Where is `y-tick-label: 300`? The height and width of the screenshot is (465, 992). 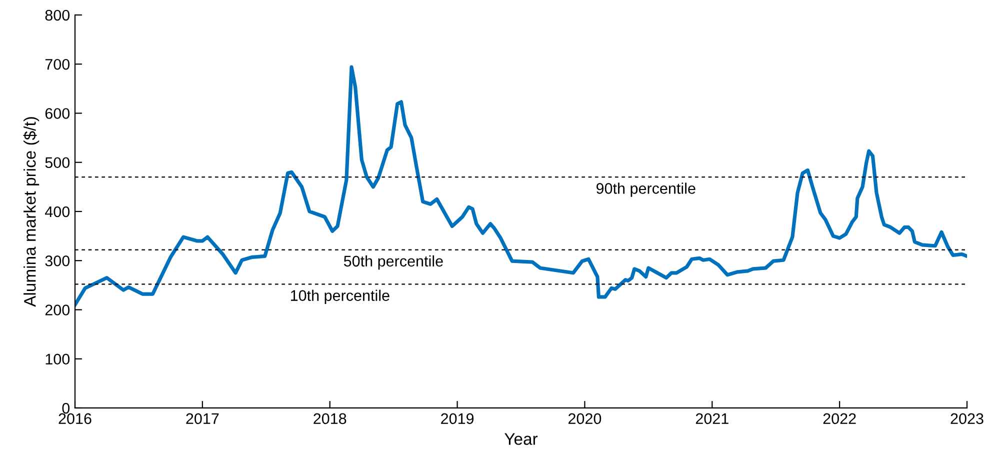 y-tick-label: 300 is located at coordinates (57, 260).